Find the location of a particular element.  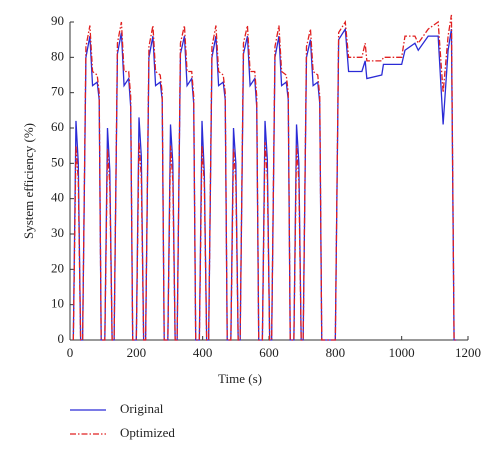

x-axis-label: Time (s) is located at coordinates (240, 378).